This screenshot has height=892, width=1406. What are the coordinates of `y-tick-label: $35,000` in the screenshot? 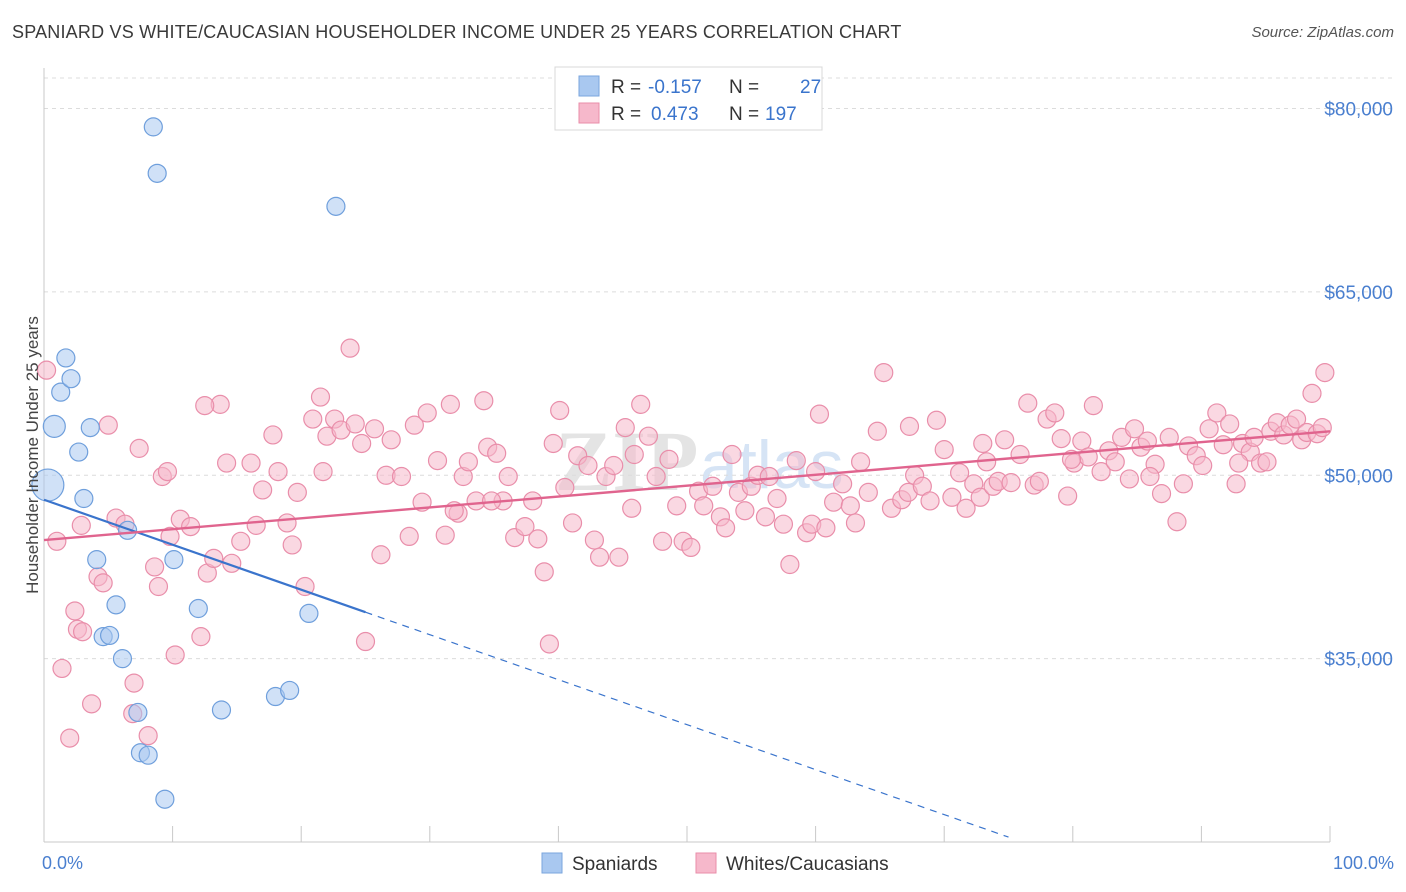 It's located at (1358, 660).